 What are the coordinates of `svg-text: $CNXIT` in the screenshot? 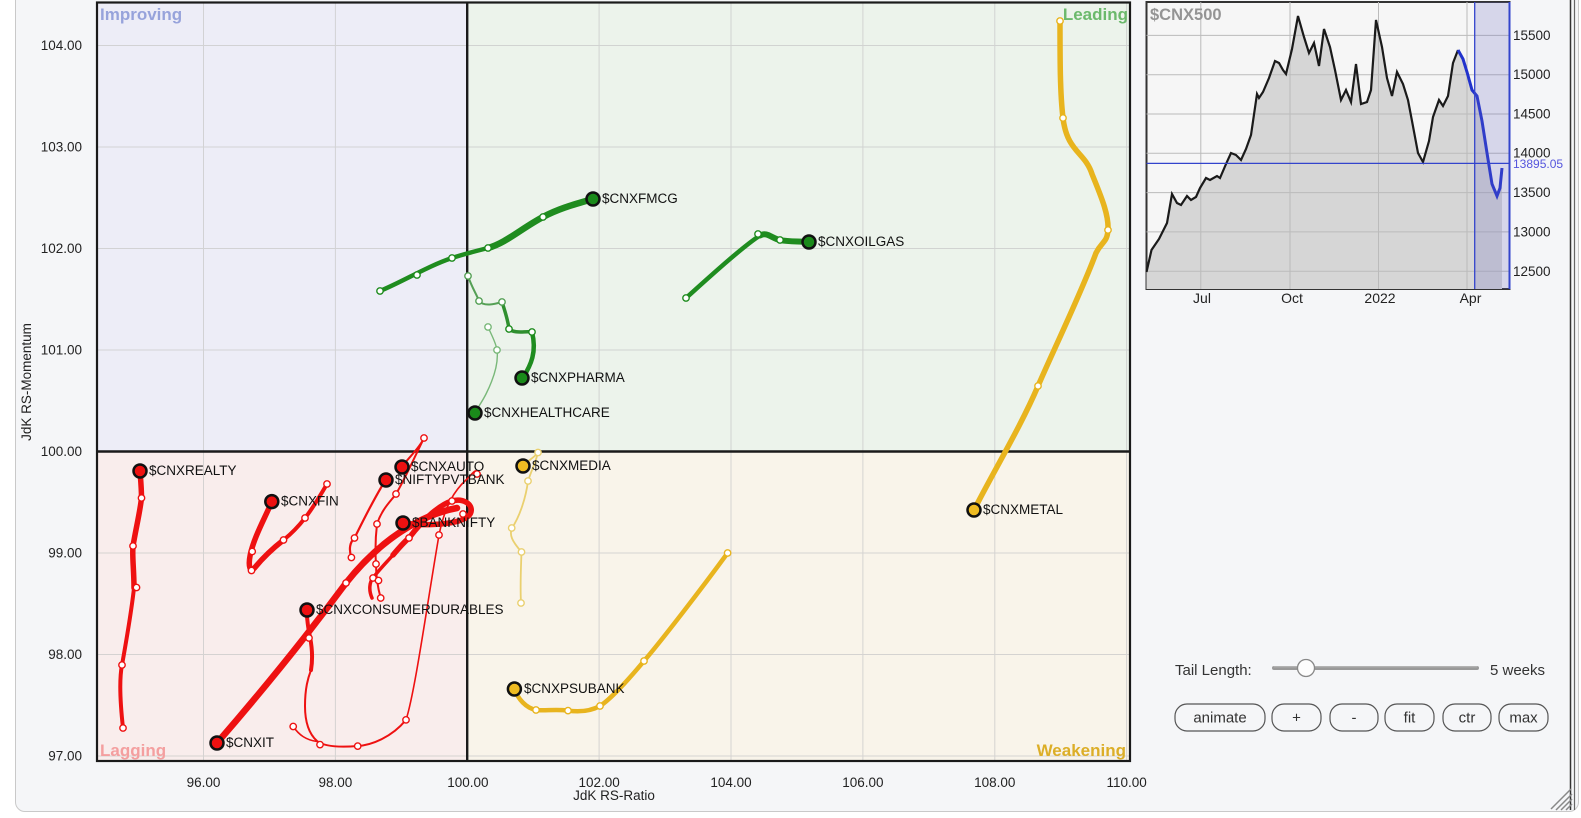 It's located at (250, 742).